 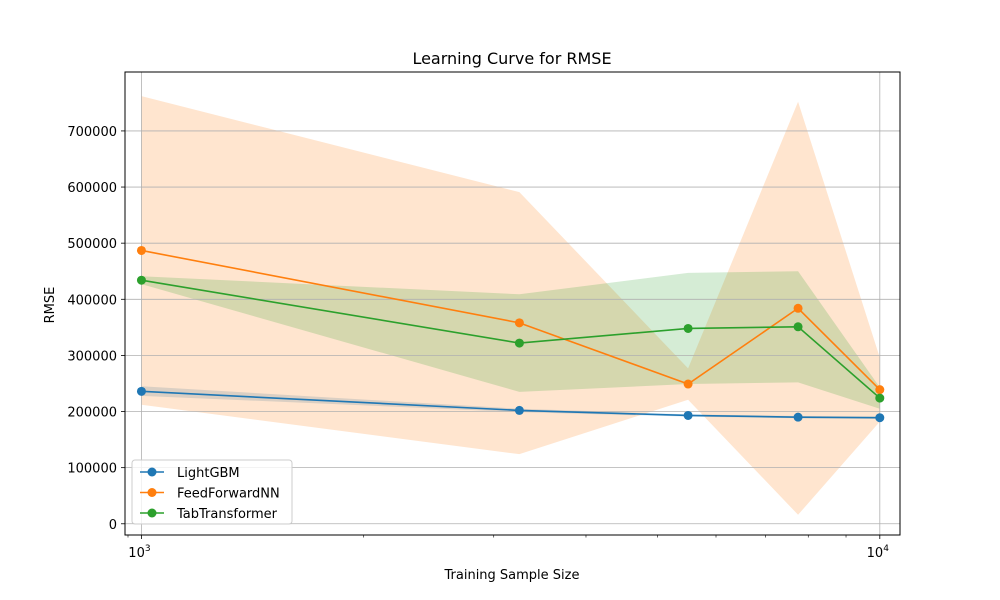 What do you see at coordinates (512, 575) in the screenshot?
I see `x-axis-title: Training Sample Size` at bounding box center [512, 575].